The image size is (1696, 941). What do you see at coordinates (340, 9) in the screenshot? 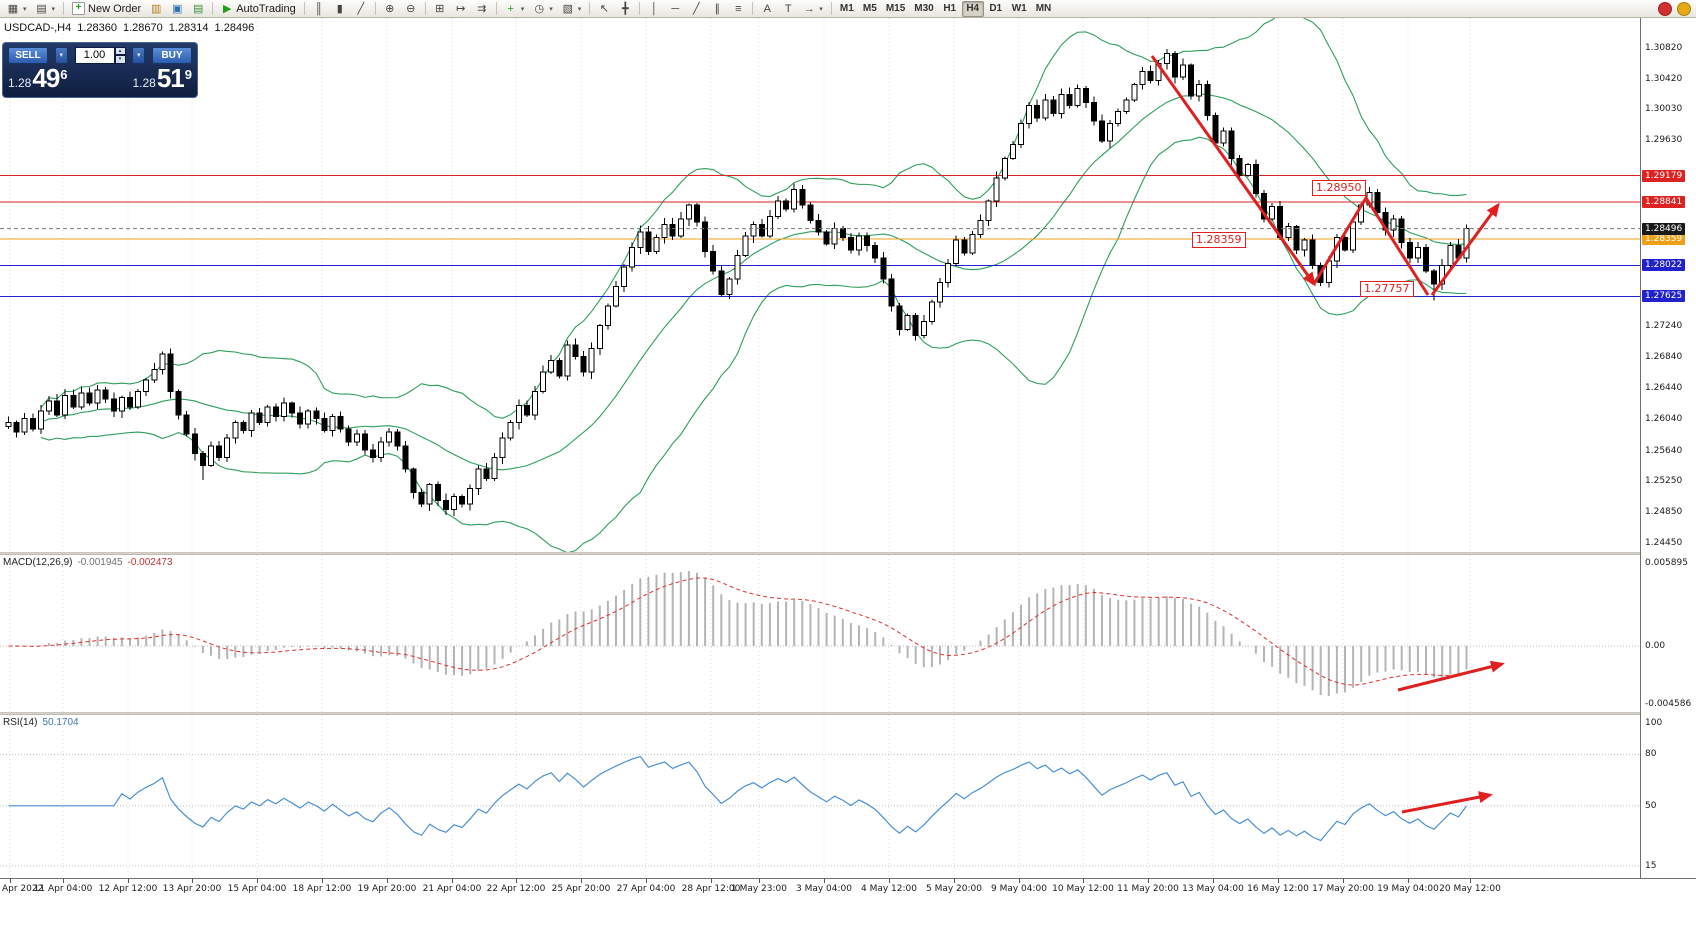
I see `candlestick-chart-button: ▮` at bounding box center [340, 9].